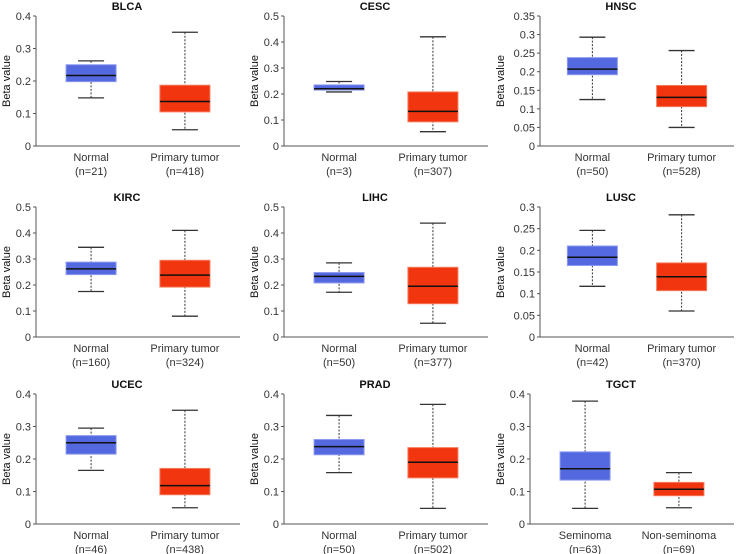 The image size is (743, 554). Describe the element at coordinates (524, 54) in the screenshot. I see `y-tick-label: 0.25` at that location.